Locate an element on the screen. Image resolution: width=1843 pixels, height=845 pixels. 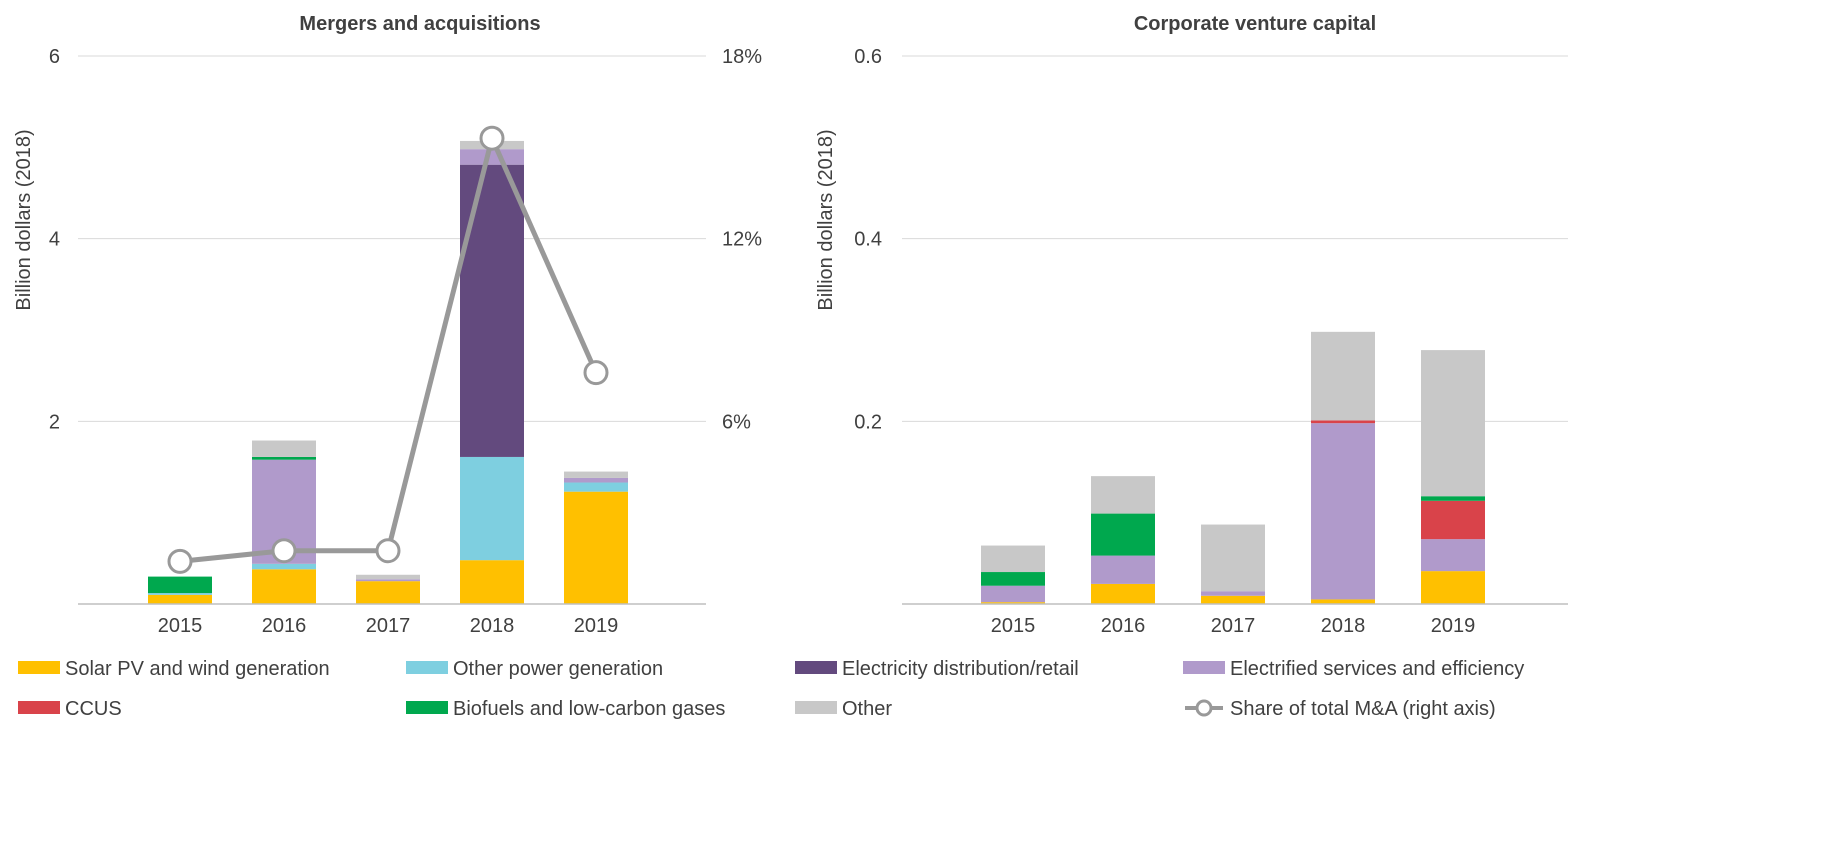
cvc-ylabel: Billion dollars (2018) is located at coordinates (826, 219).